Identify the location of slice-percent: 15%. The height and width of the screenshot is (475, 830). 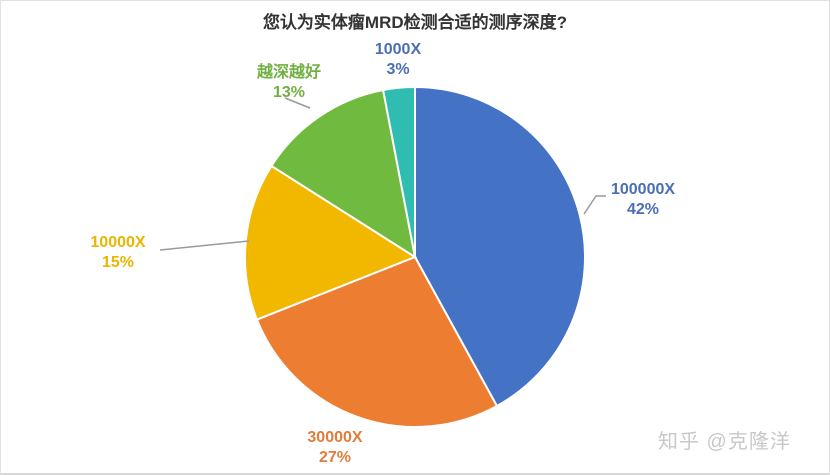
(118, 262).